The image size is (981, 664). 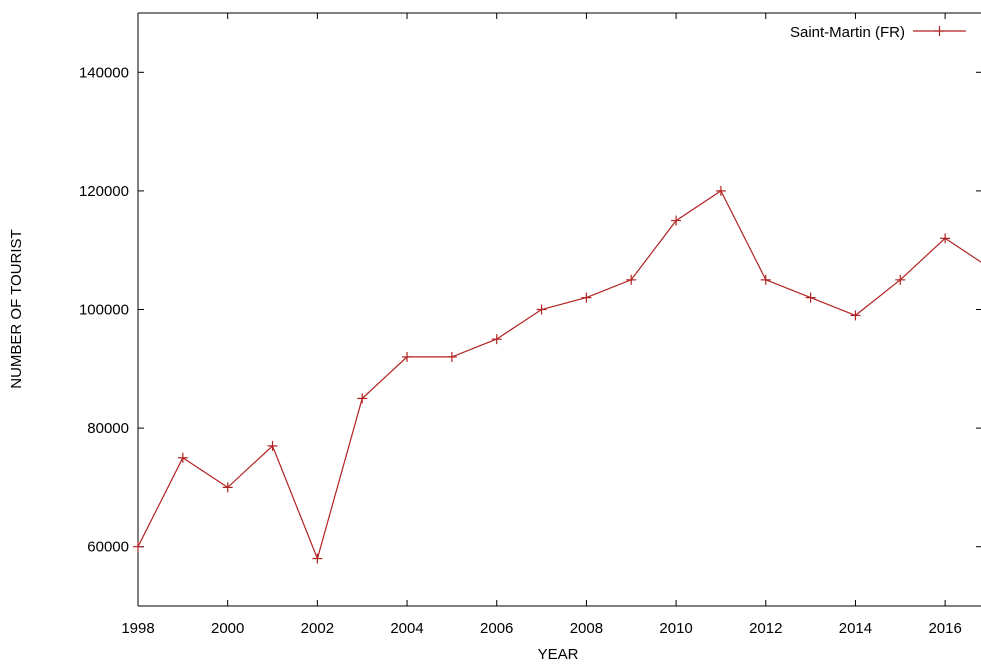 I want to click on legend-label: Saint-Martin (FR), so click(x=847, y=32).